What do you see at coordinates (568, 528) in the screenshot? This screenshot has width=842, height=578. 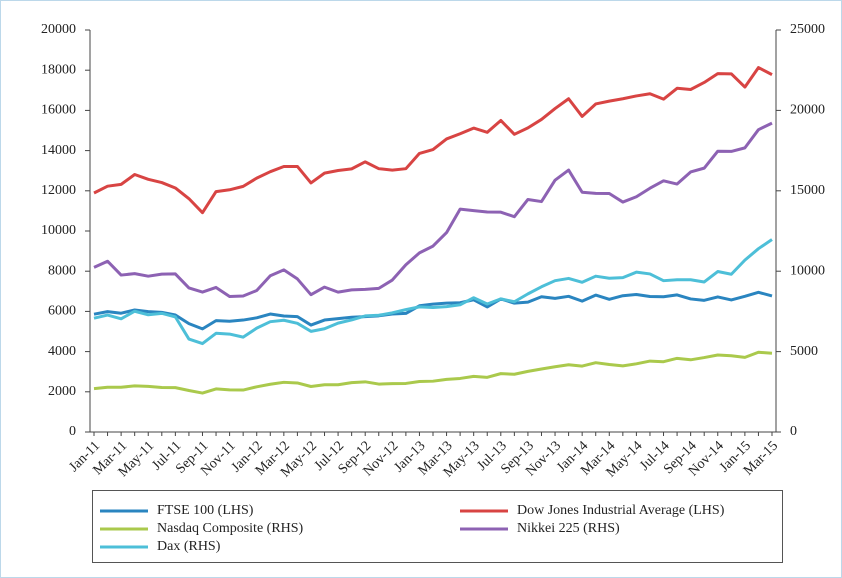 I see `legend-label: Nikkei 225 (RHS)` at bounding box center [568, 528].